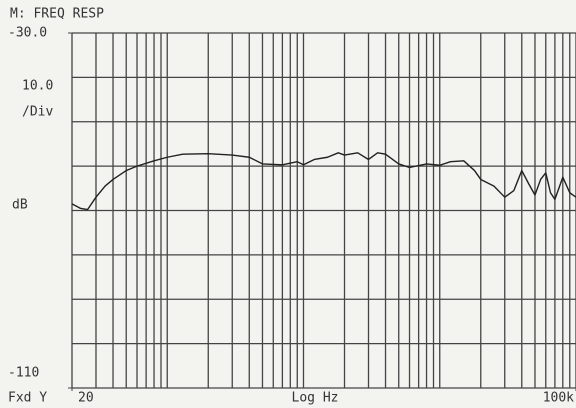 The height and width of the screenshot is (408, 576). What do you see at coordinates (315, 398) in the screenshot?
I see `x-axis-label: Log Hz` at bounding box center [315, 398].